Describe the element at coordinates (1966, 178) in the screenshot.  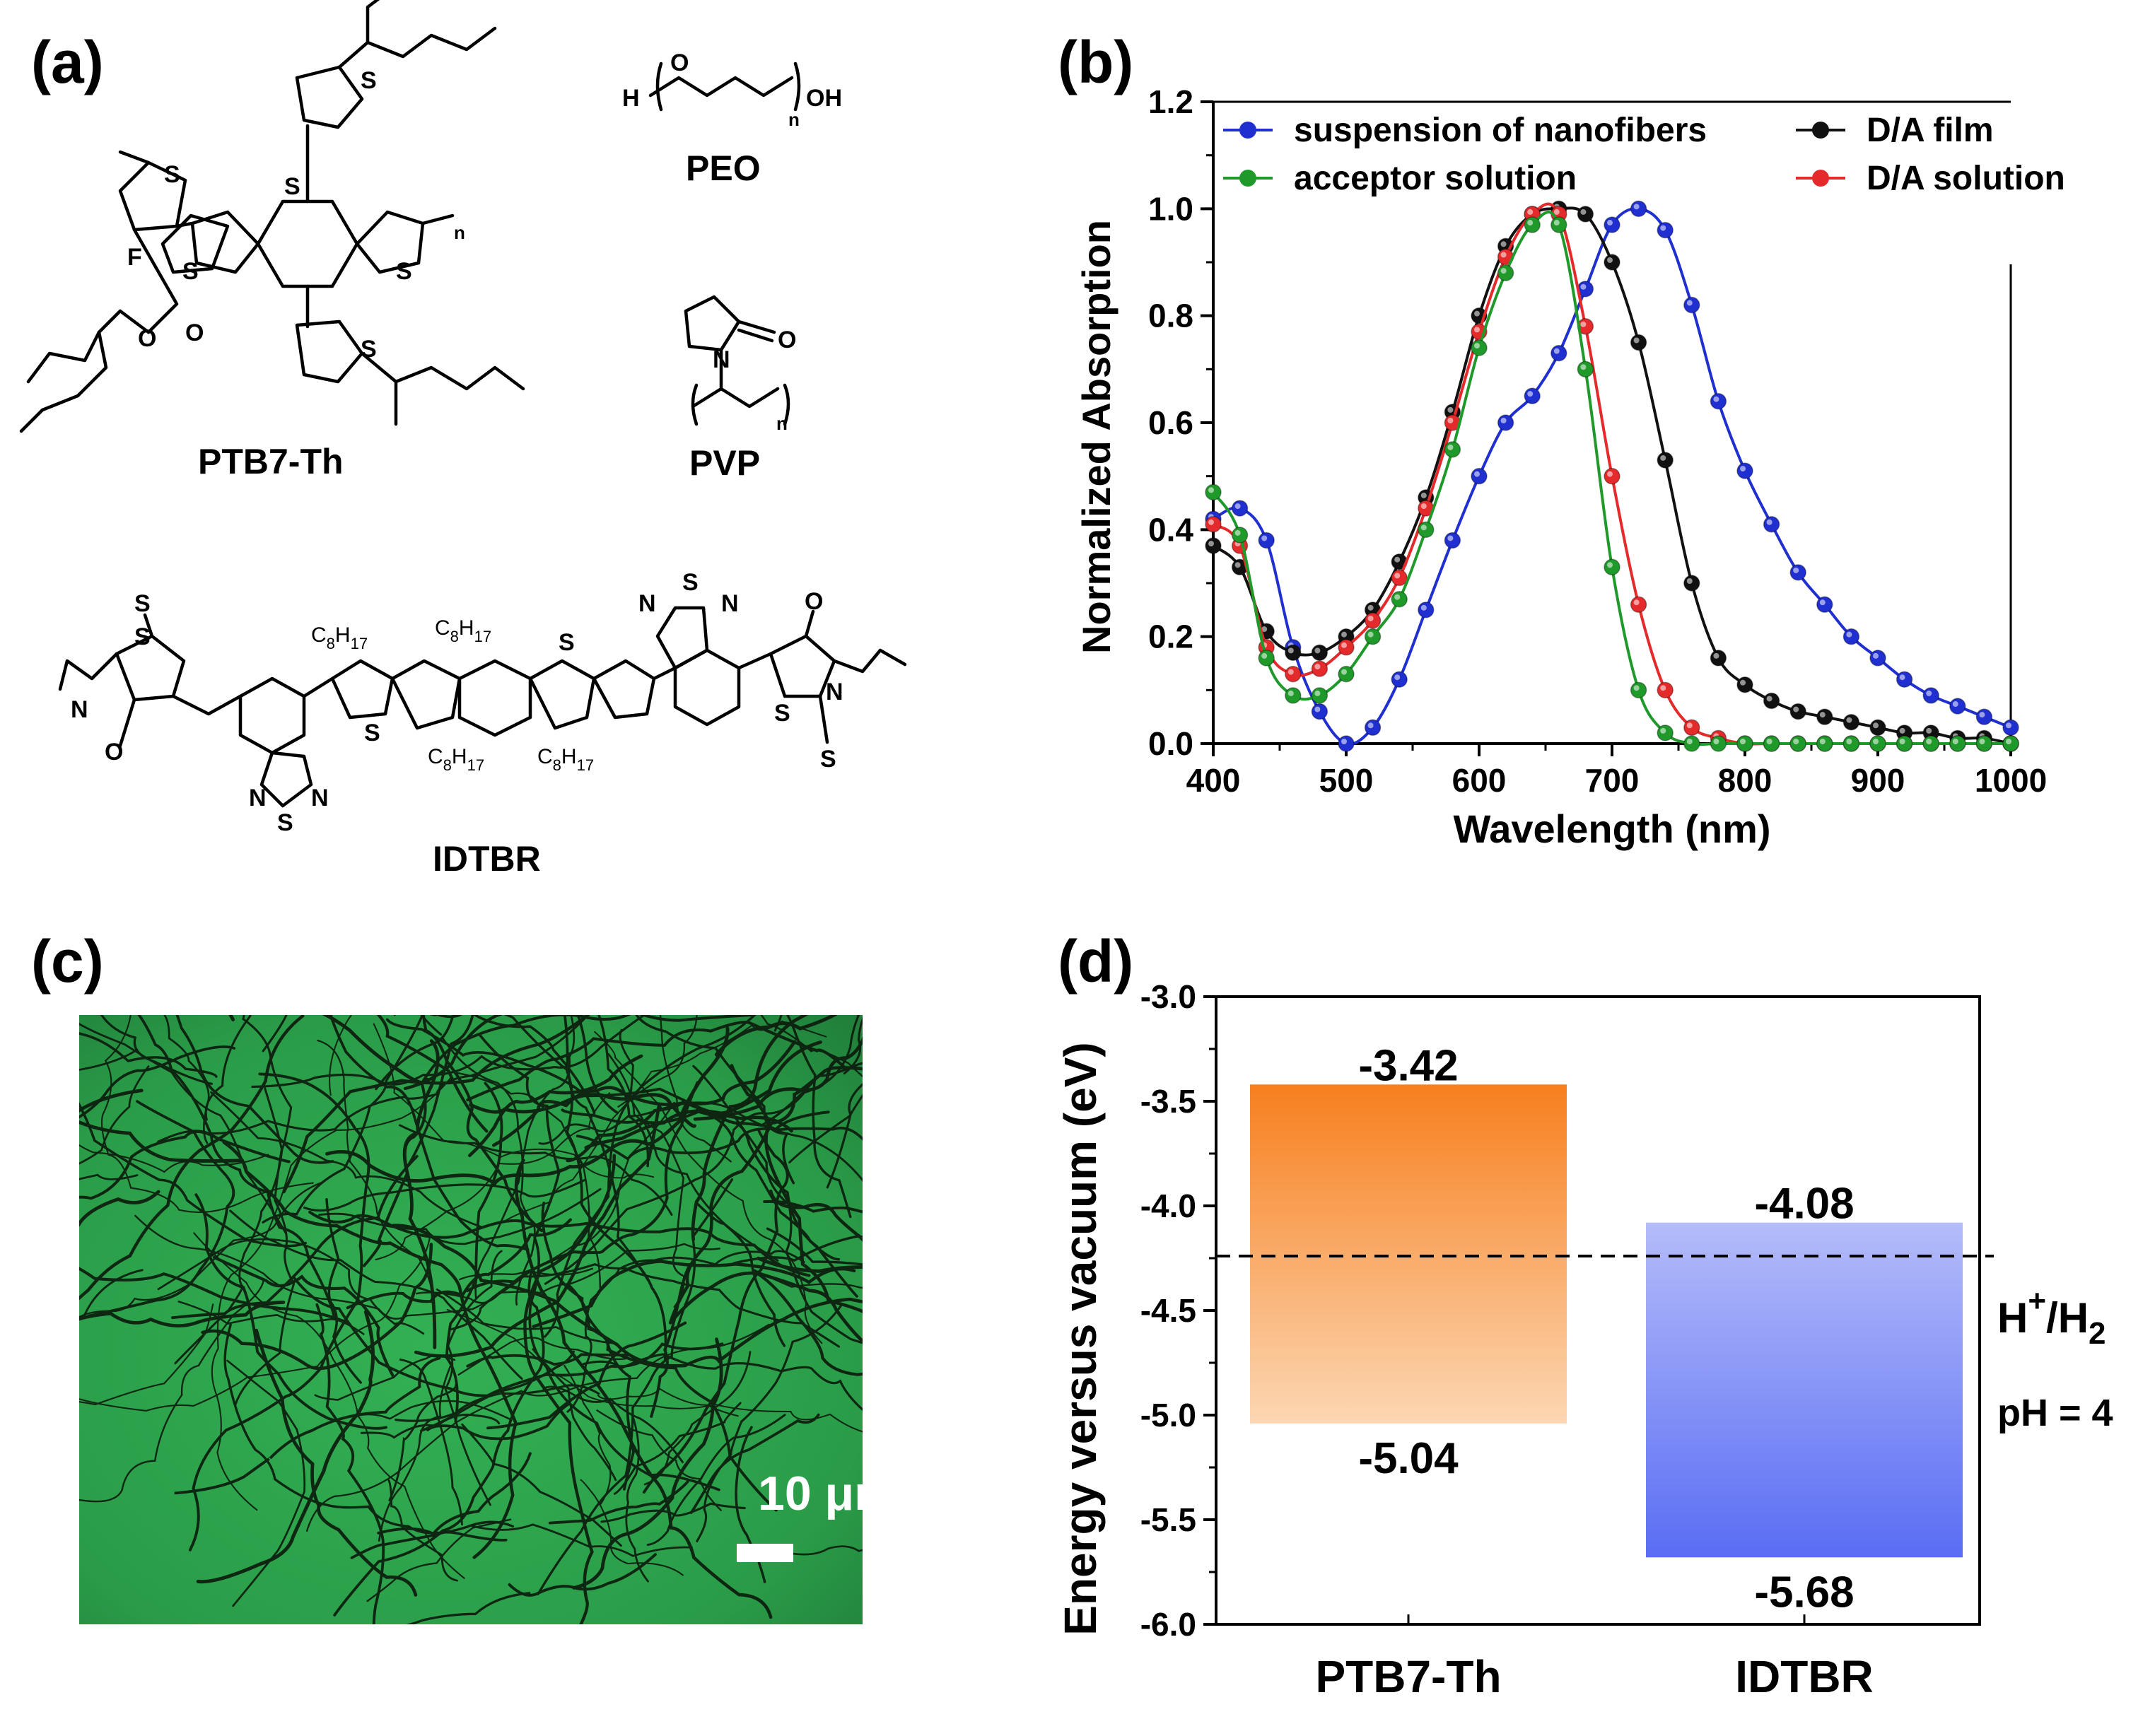
I see `legend-label: D/A solution` at that location.